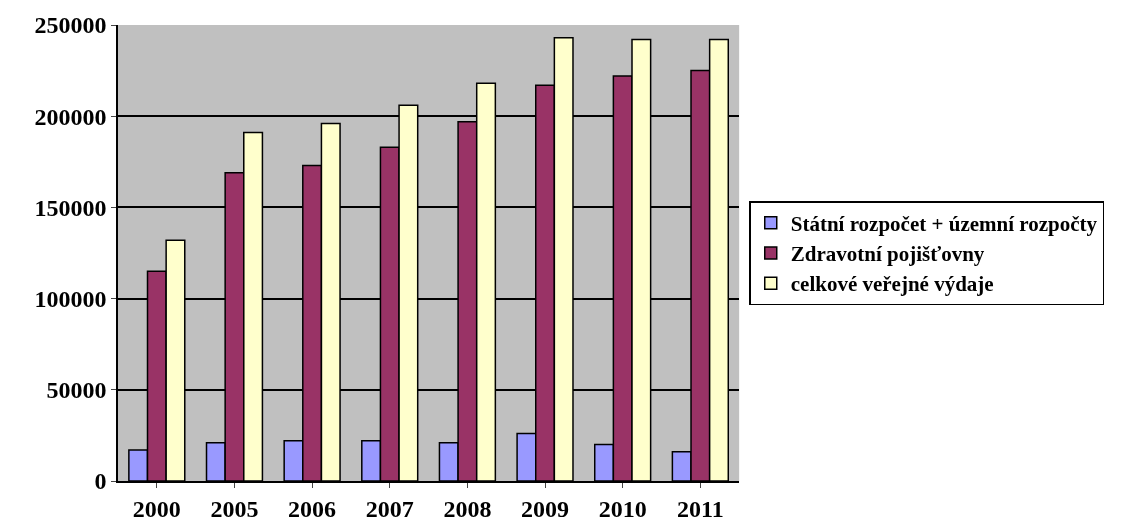 Image resolution: width=1138 pixels, height=531 pixels. Describe the element at coordinates (234, 508) in the screenshot. I see `x-tick-label: 2005` at that location.